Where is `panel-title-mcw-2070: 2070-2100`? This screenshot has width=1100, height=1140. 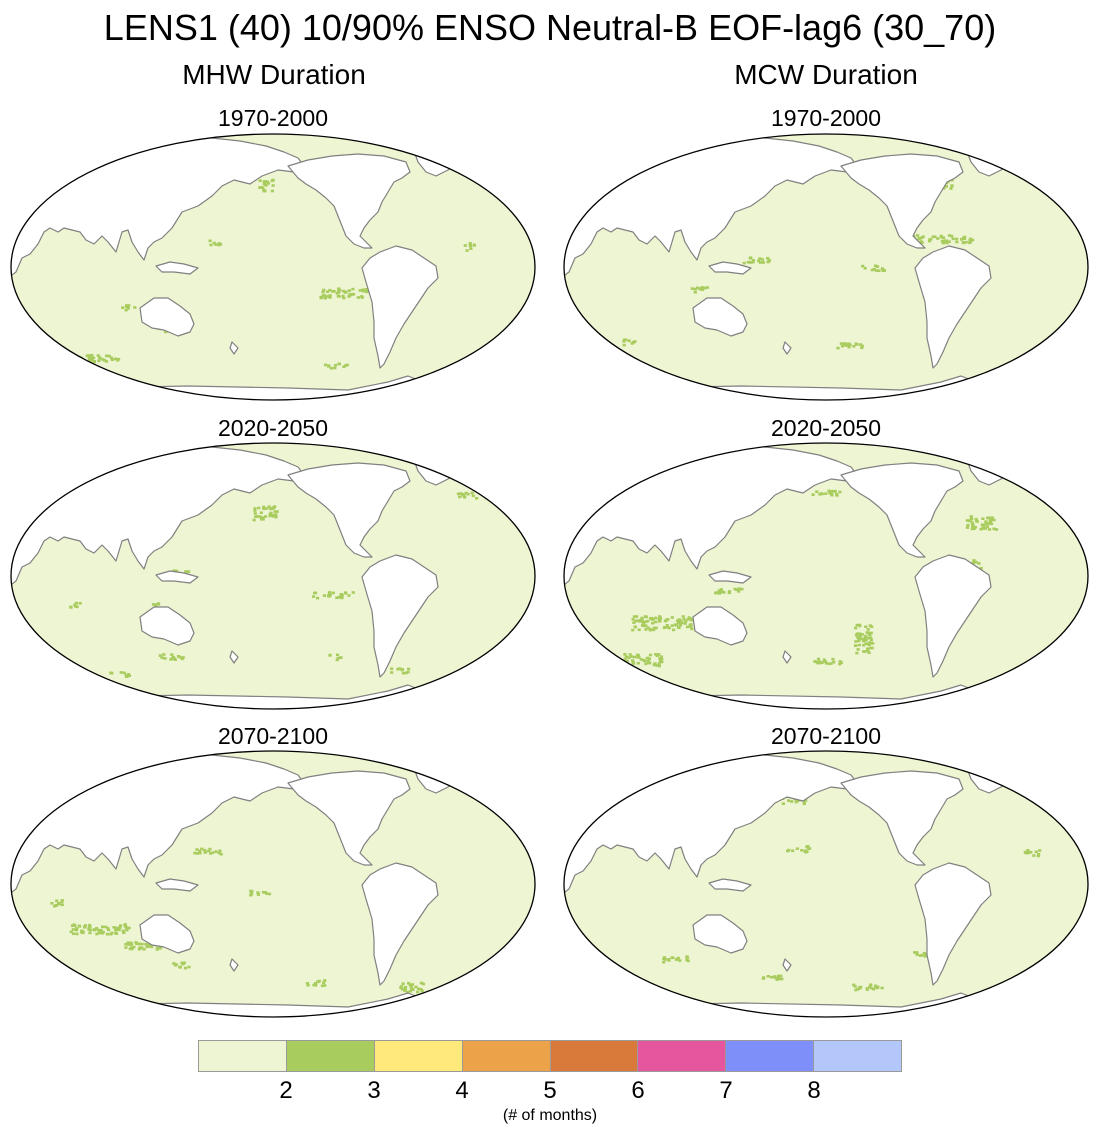 panel-title-mcw-2070: 2070-2100 is located at coordinates (826, 736).